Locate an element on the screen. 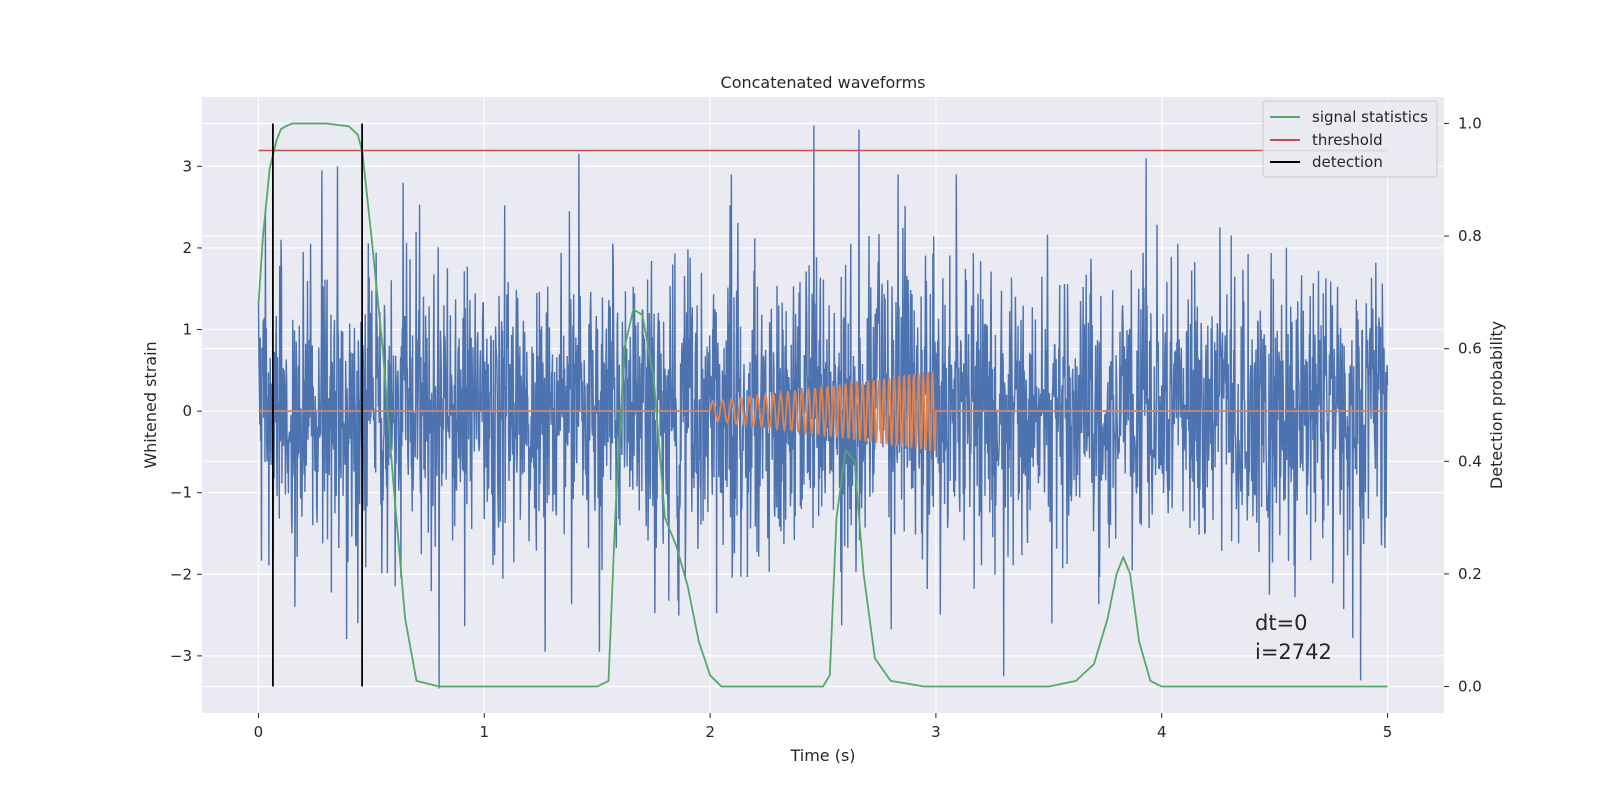 The width and height of the screenshot is (1600, 800). template-series is located at coordinates (823, 411).